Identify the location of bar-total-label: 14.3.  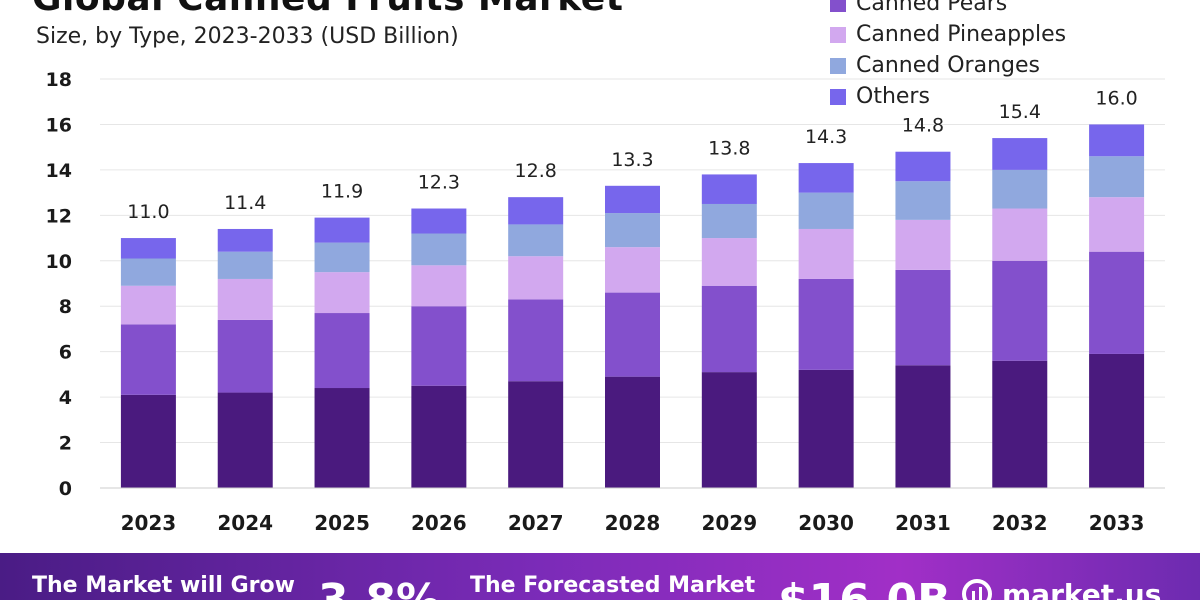
(826, 137).